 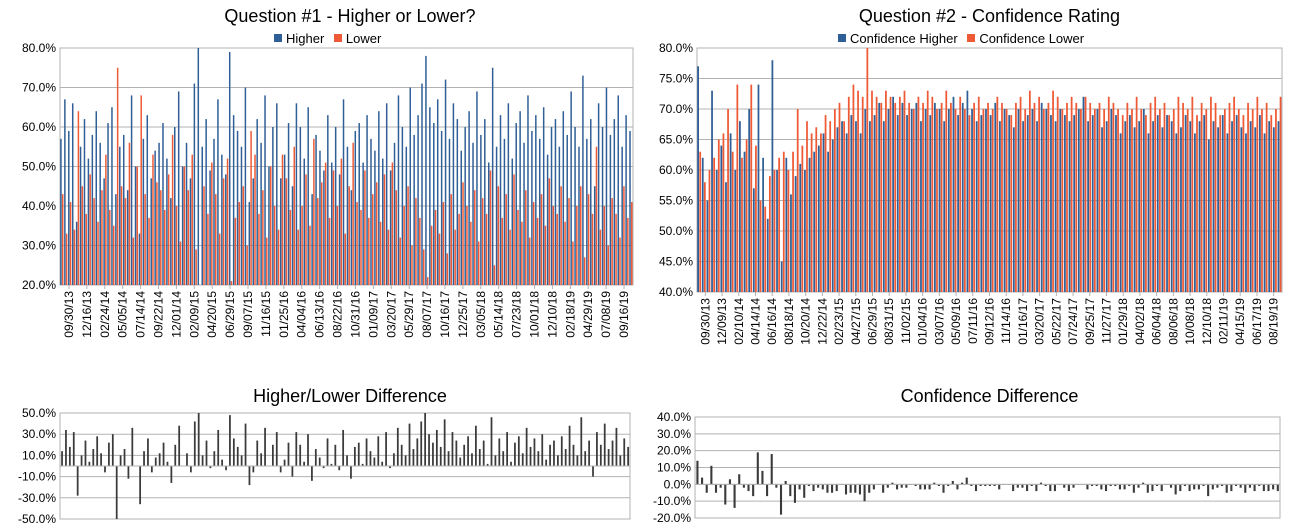 What do you see at coordinates (822, 321) in the screenshot?
I see `x-tick-label: 12/22/14` at bounding box center [822, 321].